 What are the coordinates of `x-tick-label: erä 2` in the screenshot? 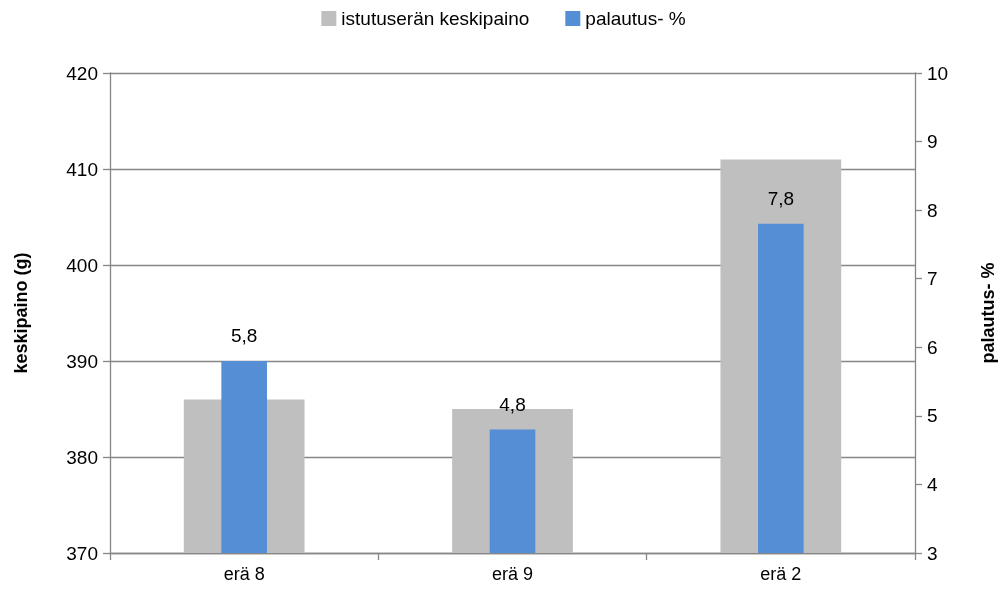 It's located at (781, 574).